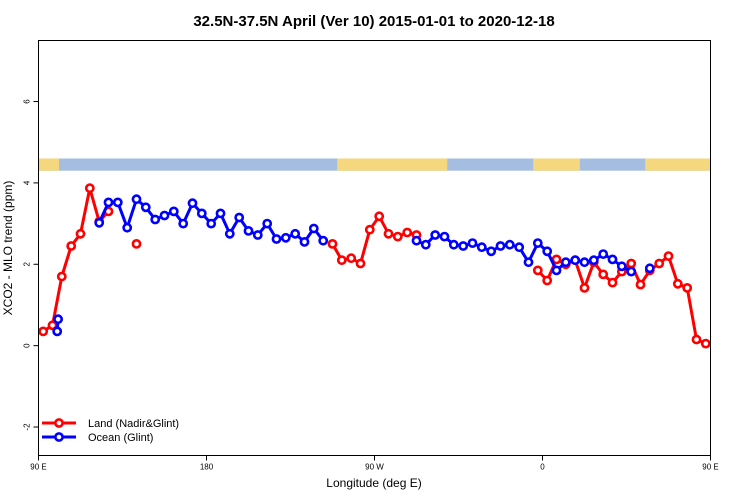 The width and height of the screenshot is (750, 500). I want to click on y-axis: -2 0 2 4 6, so click(31, 265).